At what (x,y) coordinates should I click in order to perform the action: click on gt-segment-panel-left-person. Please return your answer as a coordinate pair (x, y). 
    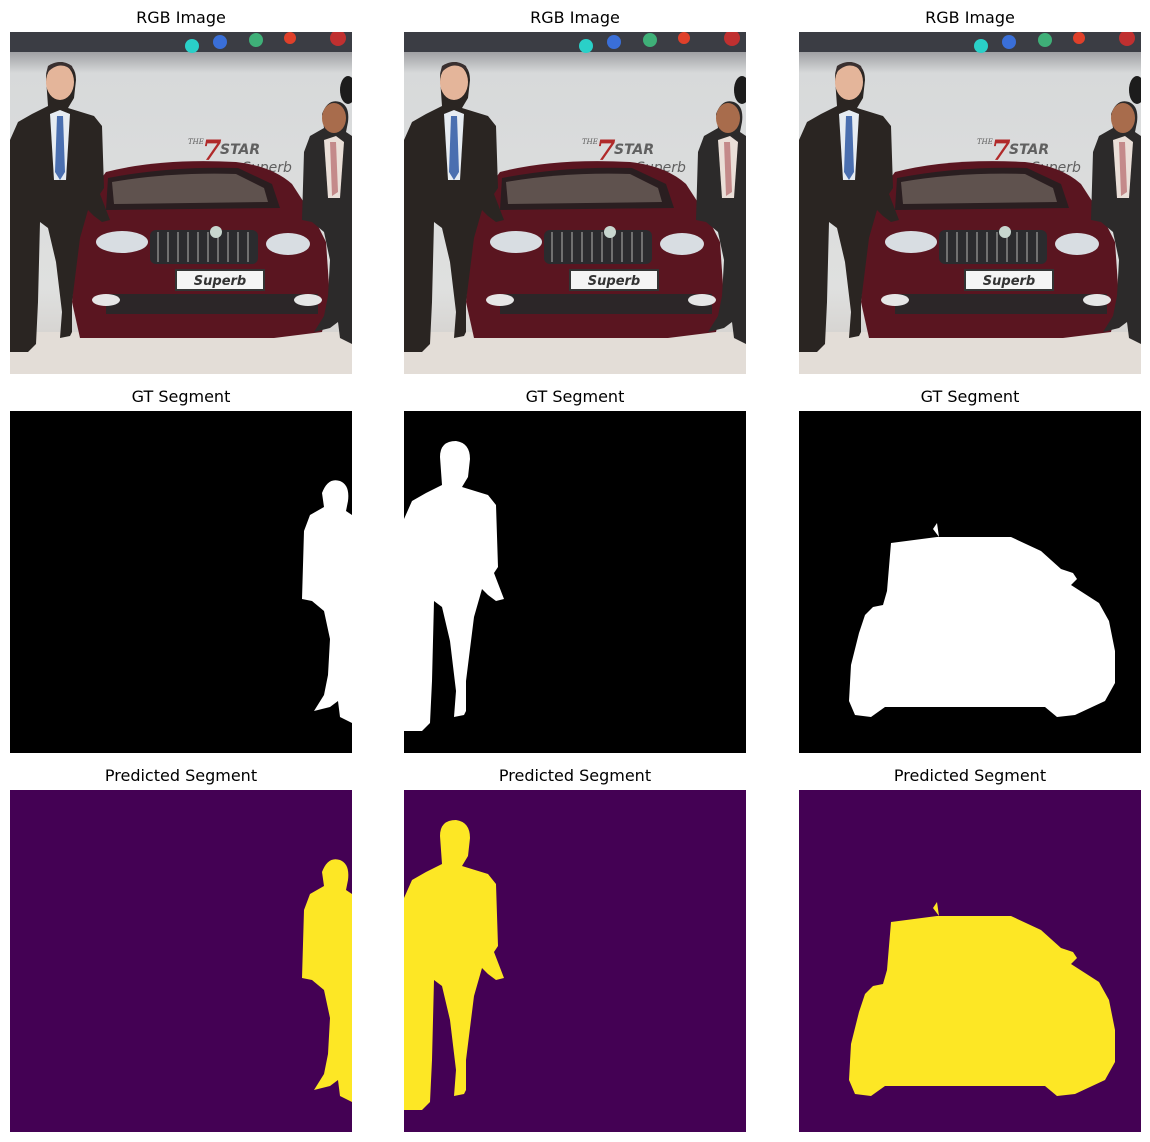
    Looking at the image, I should click on (575, 582).